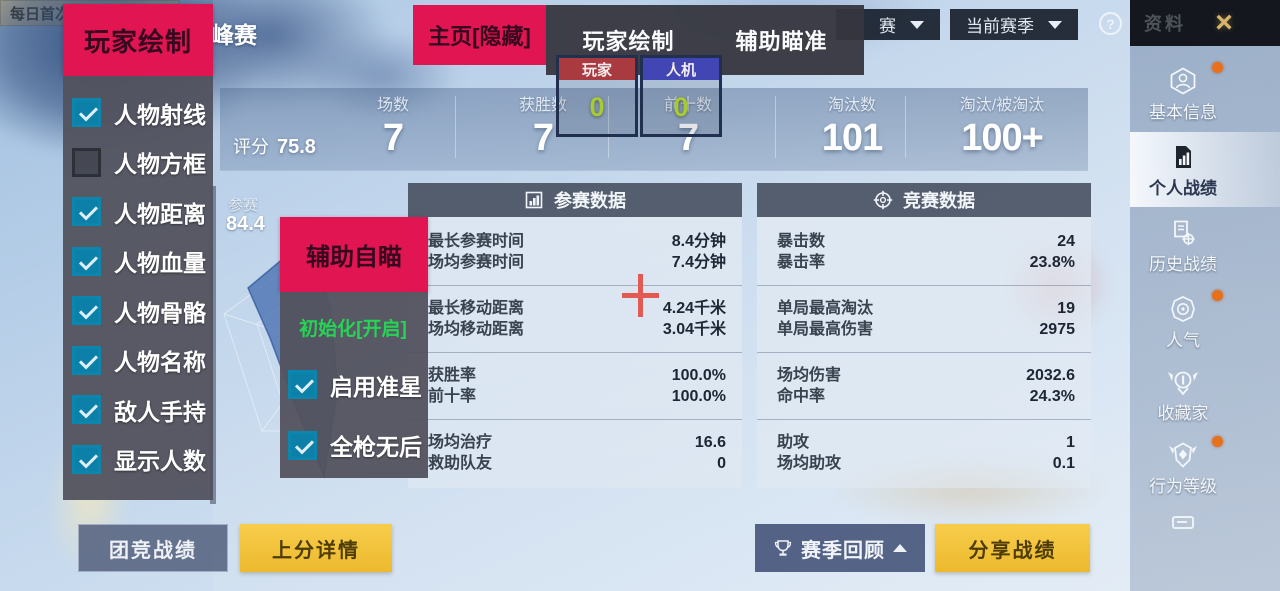 This screenshot has height=591, width=1280. Describe the element at coordinates (1183, 382) in the screenshot. I see `collector-medal-icon` at that location.